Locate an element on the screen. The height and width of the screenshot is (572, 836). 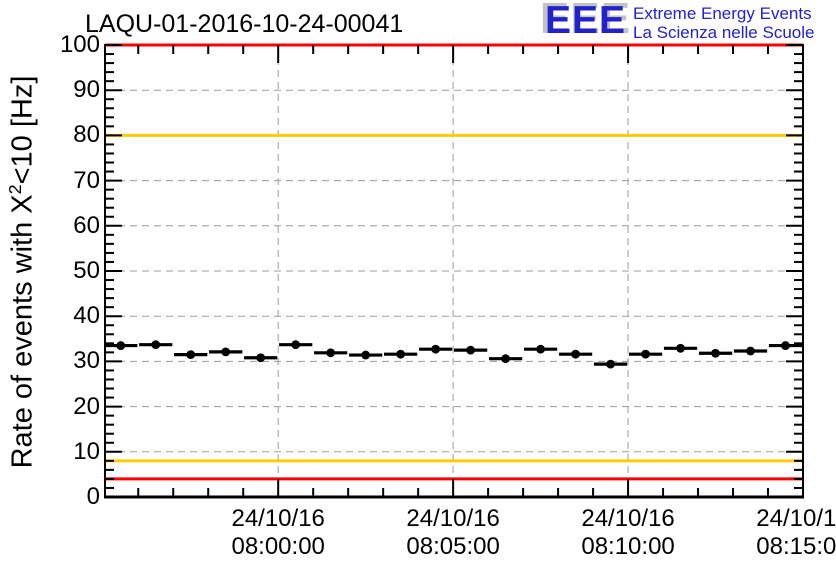
y-tick-label: 10 is located at coordinates (86, 451).